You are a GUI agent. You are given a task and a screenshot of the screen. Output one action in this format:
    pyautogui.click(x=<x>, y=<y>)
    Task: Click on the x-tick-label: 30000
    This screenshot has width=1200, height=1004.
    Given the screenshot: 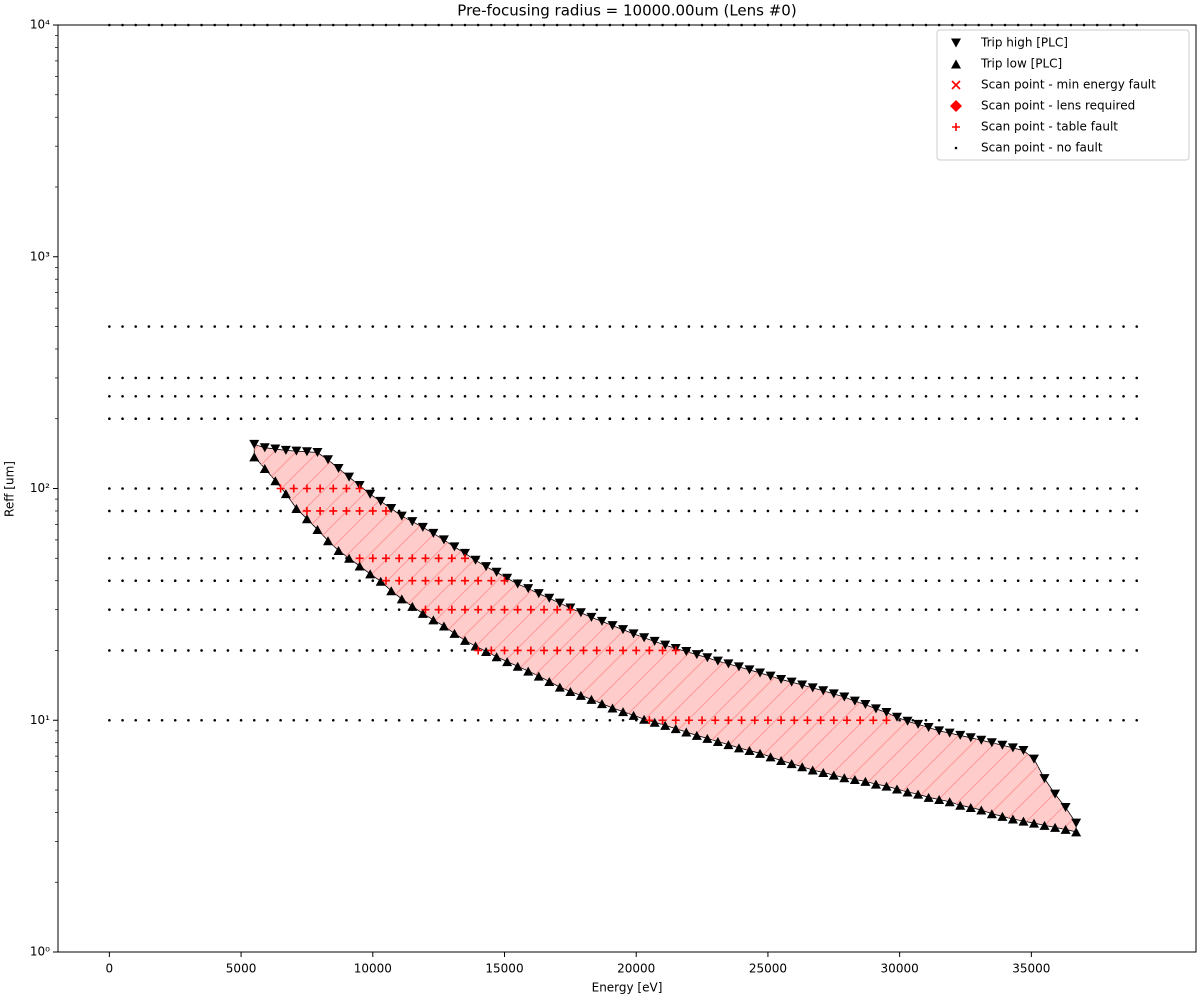 What is the action you would take?
    pyautogui.click(x=900, y=969)
    